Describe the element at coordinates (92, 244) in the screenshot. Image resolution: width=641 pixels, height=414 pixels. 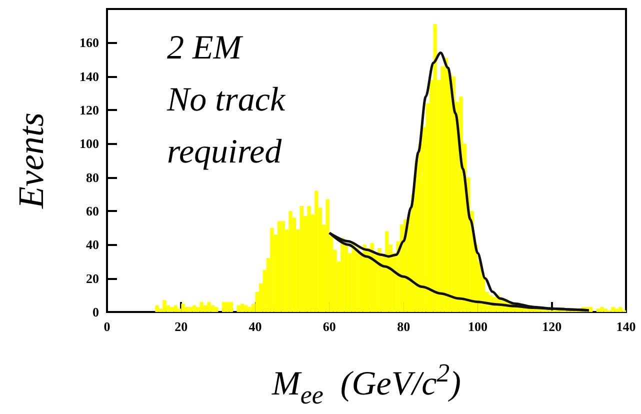
I see `y-tick-label: 40` at that location.